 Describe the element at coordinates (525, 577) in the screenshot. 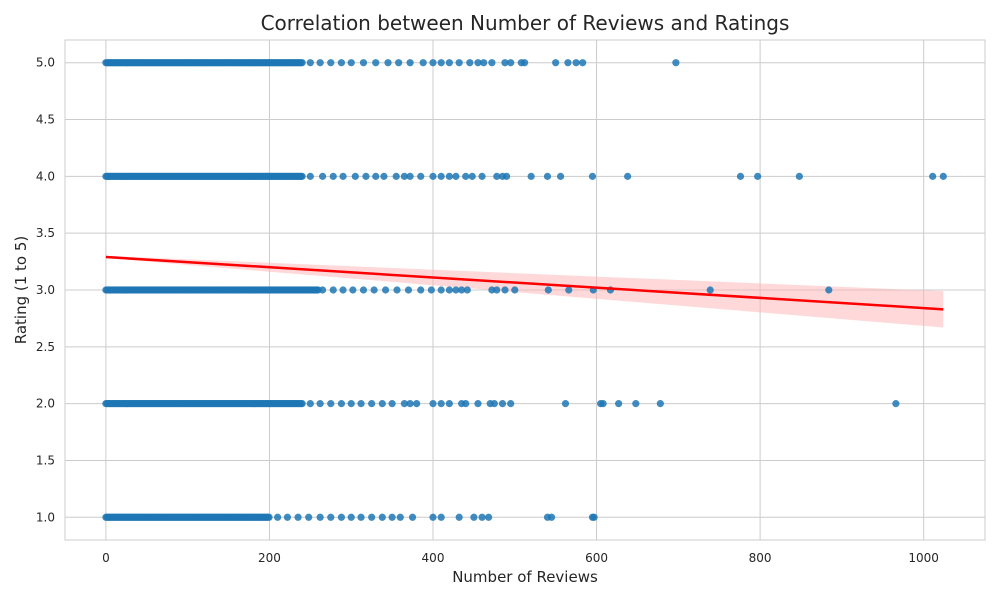

I see `x-axis-title: Number of Reviews` at that location.